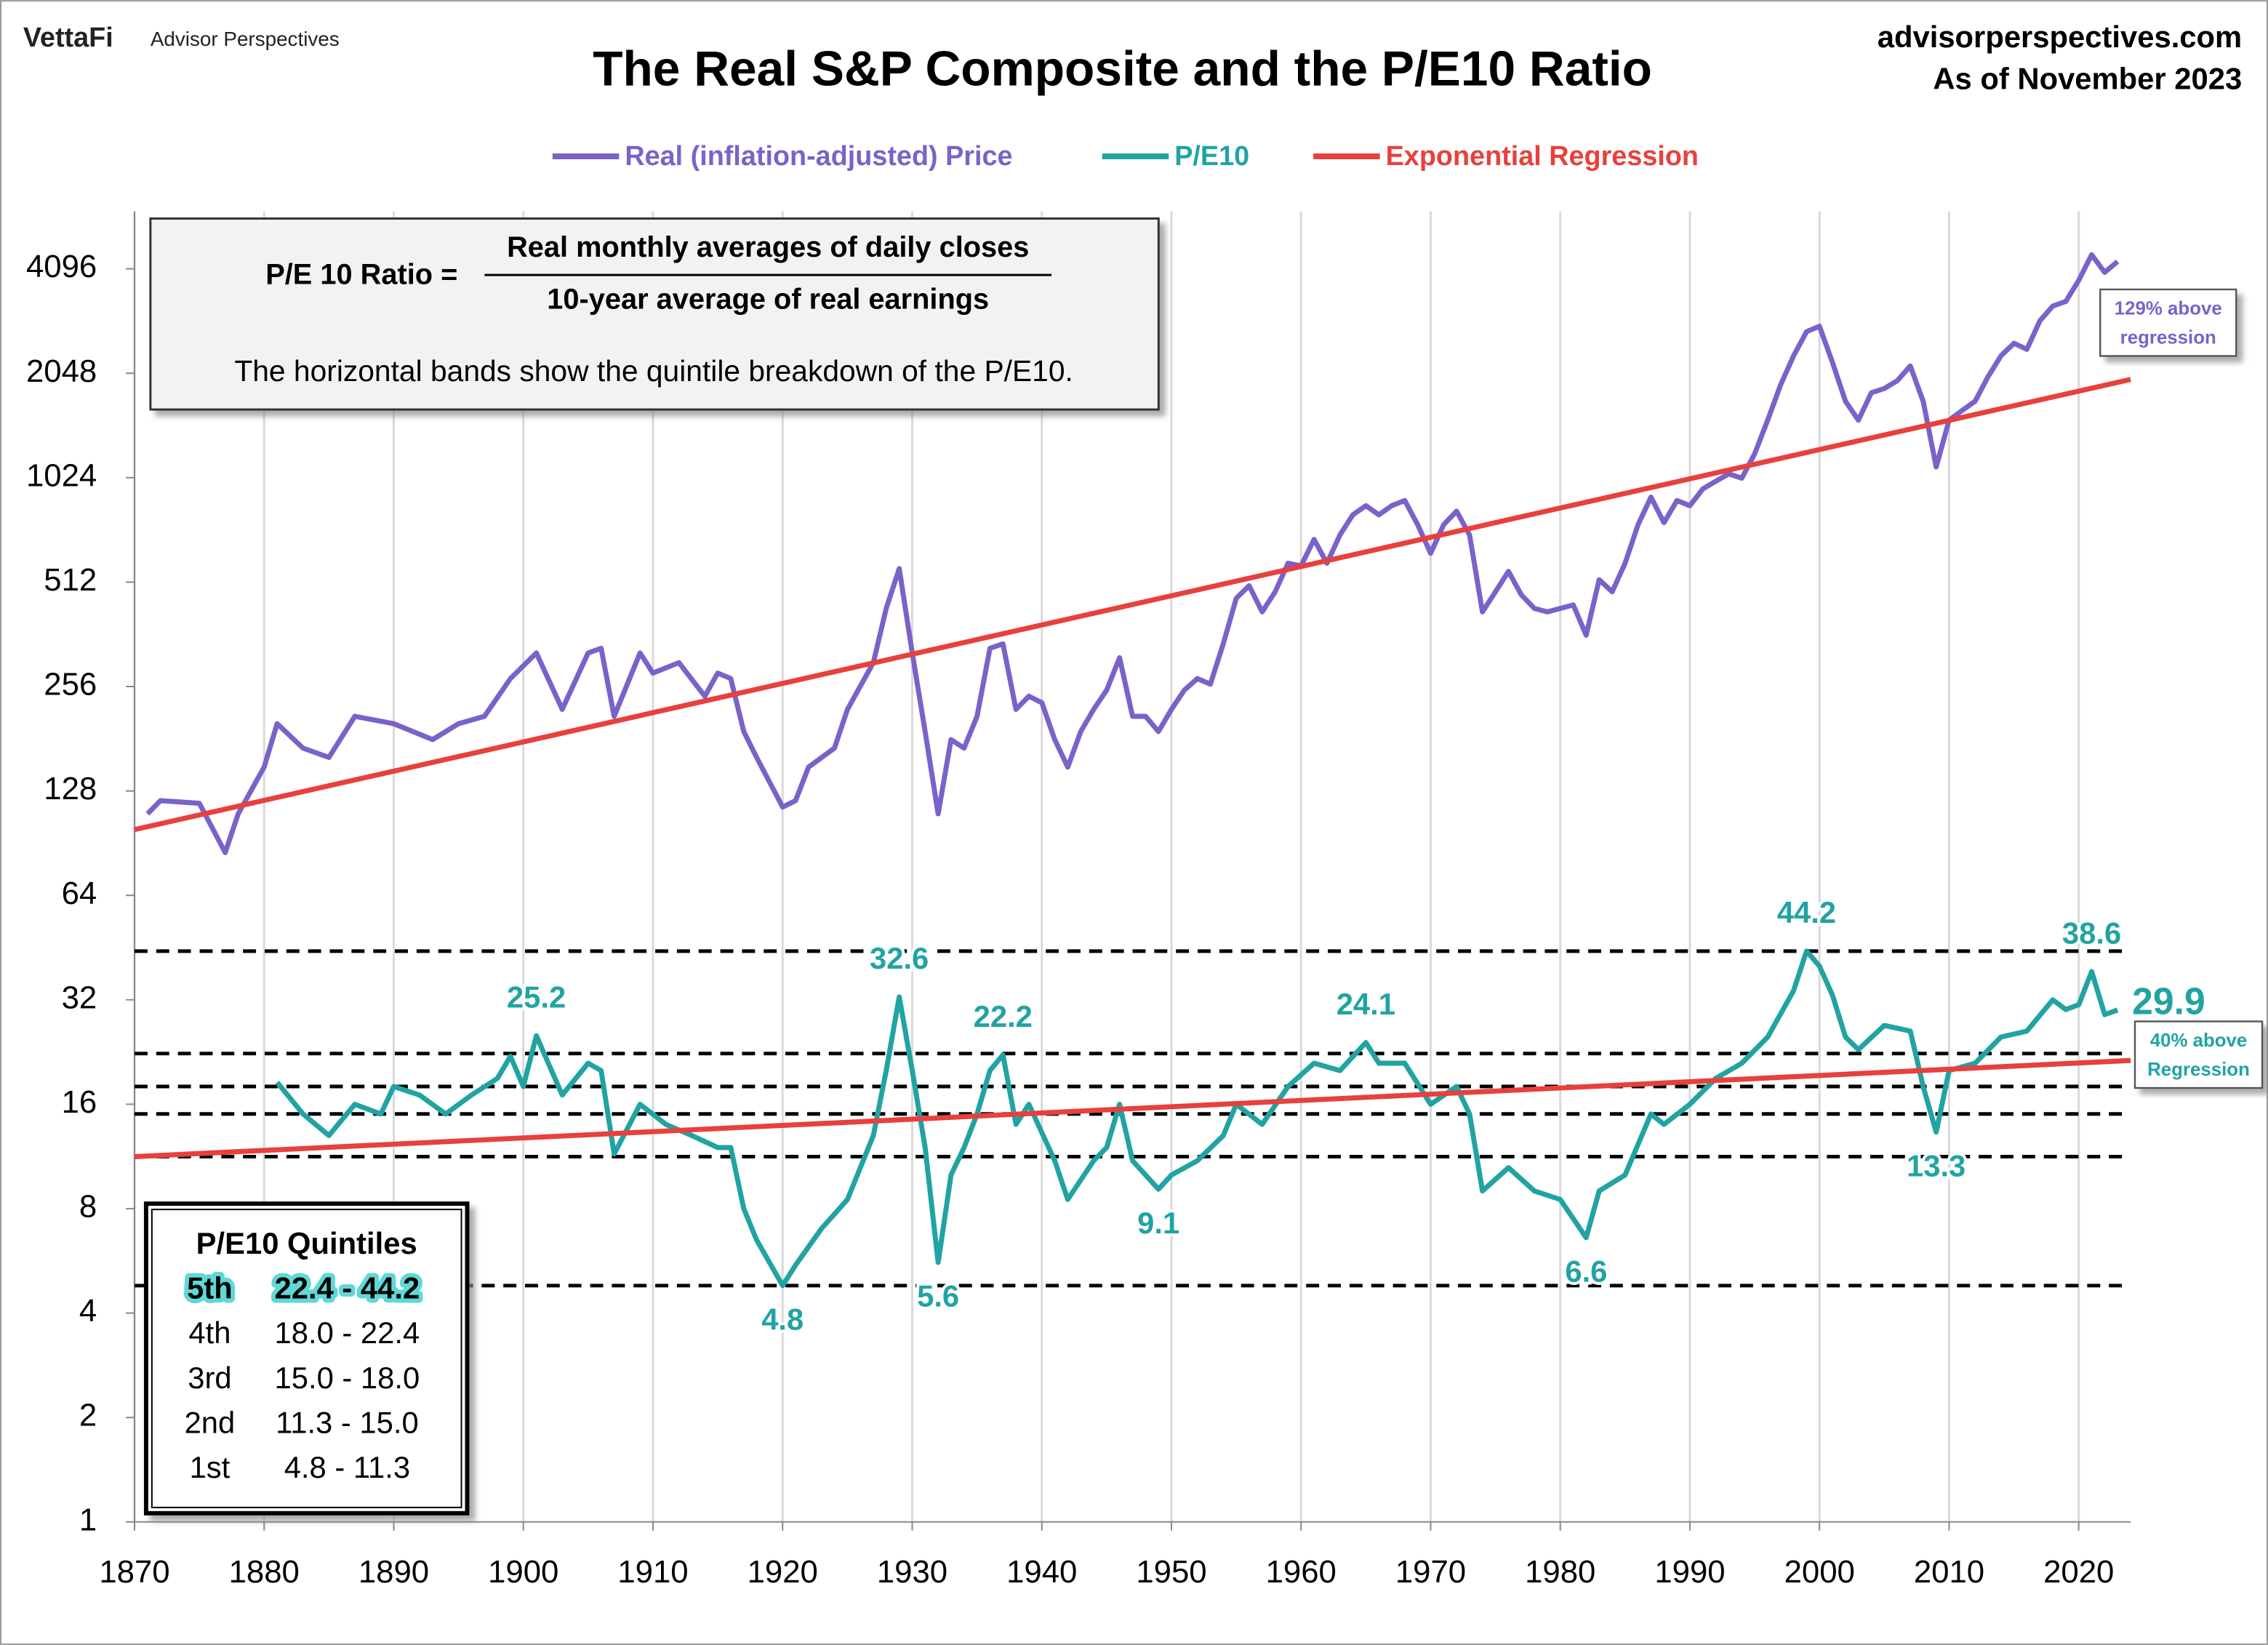 This screenshot has height=1645, width=2268. What do you see at coordinates (79, 893) in the screenshot?
I see `y-tick-label: 64` at bounding box center [79, 893].